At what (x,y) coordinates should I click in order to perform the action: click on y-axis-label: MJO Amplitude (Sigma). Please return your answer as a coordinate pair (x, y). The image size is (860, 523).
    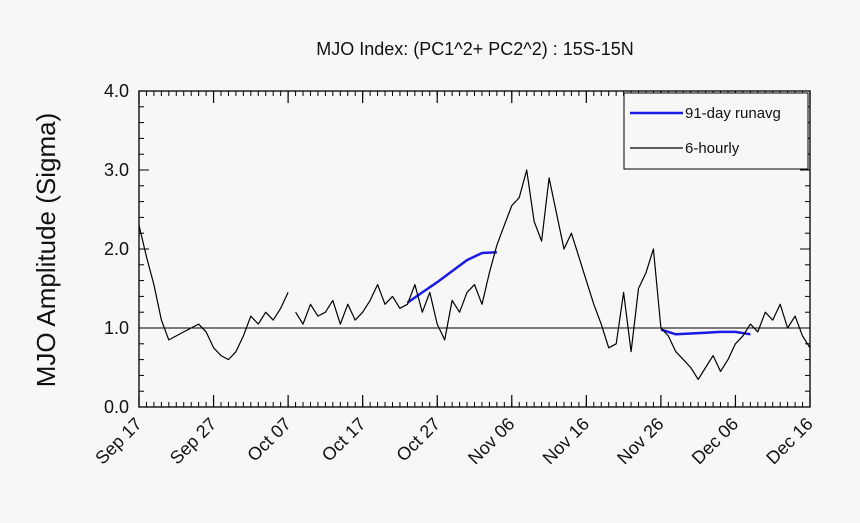
    Looking at the image, I should click on (46, 250).